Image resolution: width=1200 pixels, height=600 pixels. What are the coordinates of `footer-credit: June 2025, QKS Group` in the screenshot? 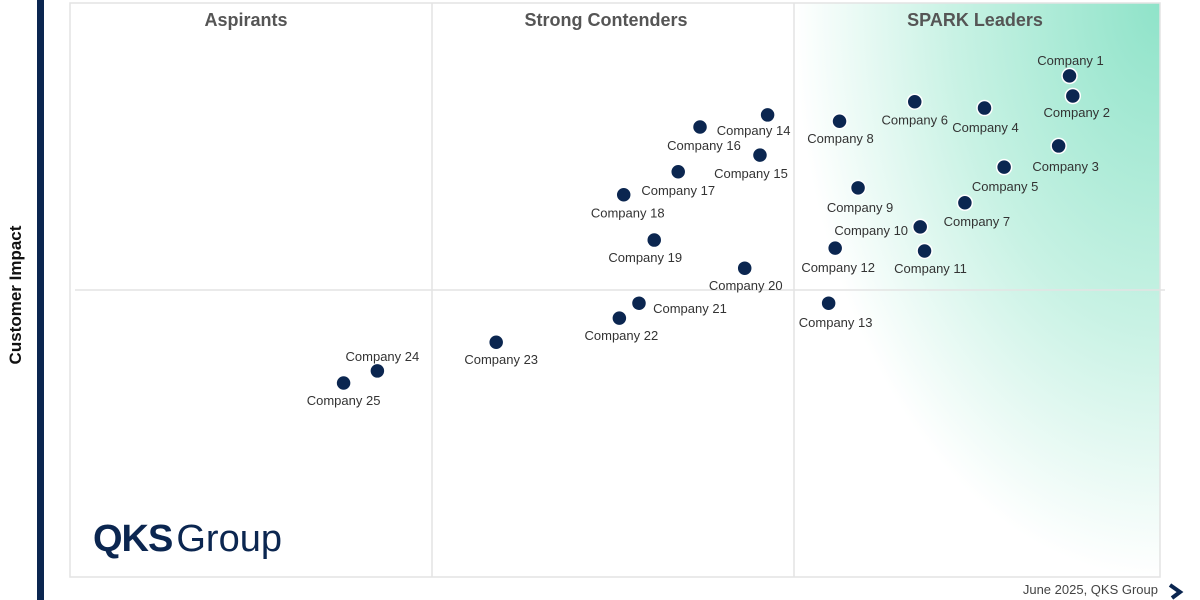 It's located at (1090, 589).